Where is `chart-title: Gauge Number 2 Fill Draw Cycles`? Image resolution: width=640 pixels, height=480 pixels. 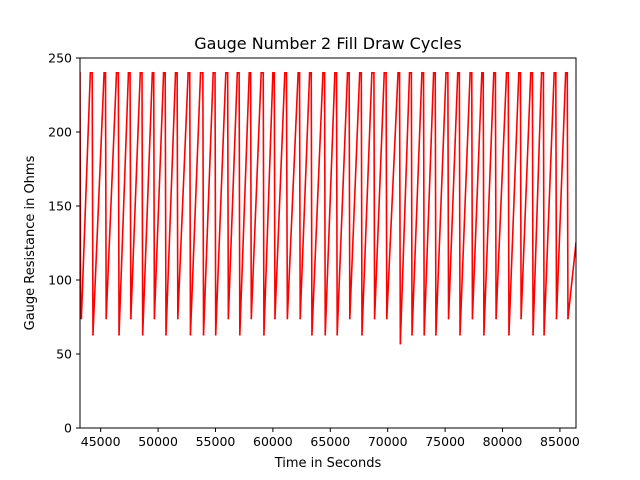 chart-title: Gauge Number 2 Fill Draw Cycles is located at coordinates (327, 43).